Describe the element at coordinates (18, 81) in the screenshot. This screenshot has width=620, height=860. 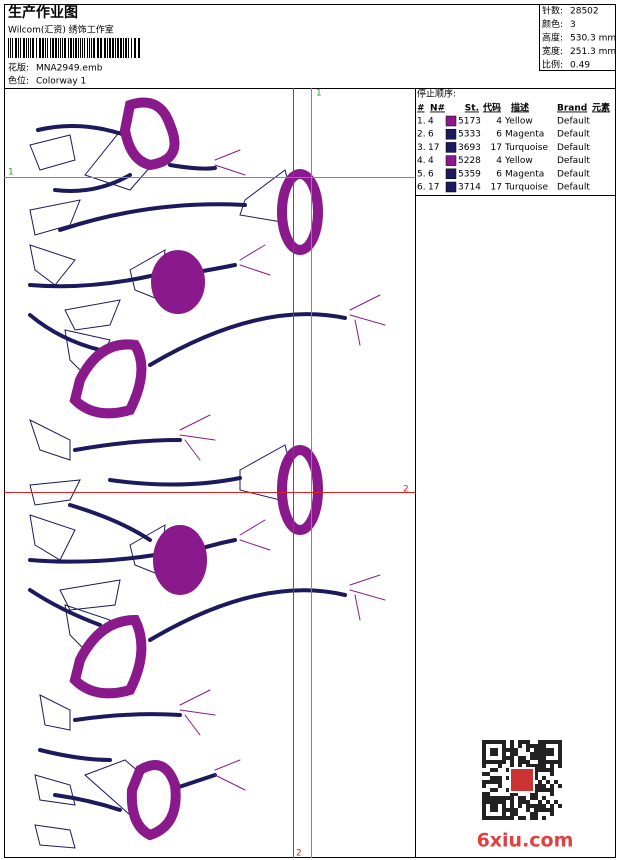
I see `colorway-label: 色位:` at that location.